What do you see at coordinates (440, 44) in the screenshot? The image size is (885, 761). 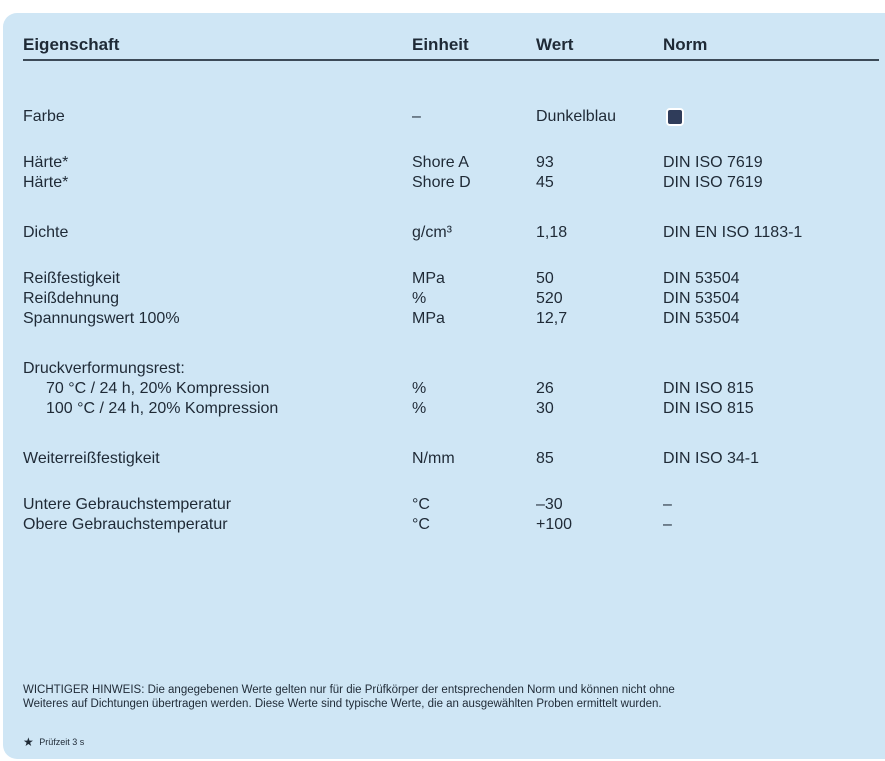 I see `header-unit: Einheit` at bounding box center [440, 44].